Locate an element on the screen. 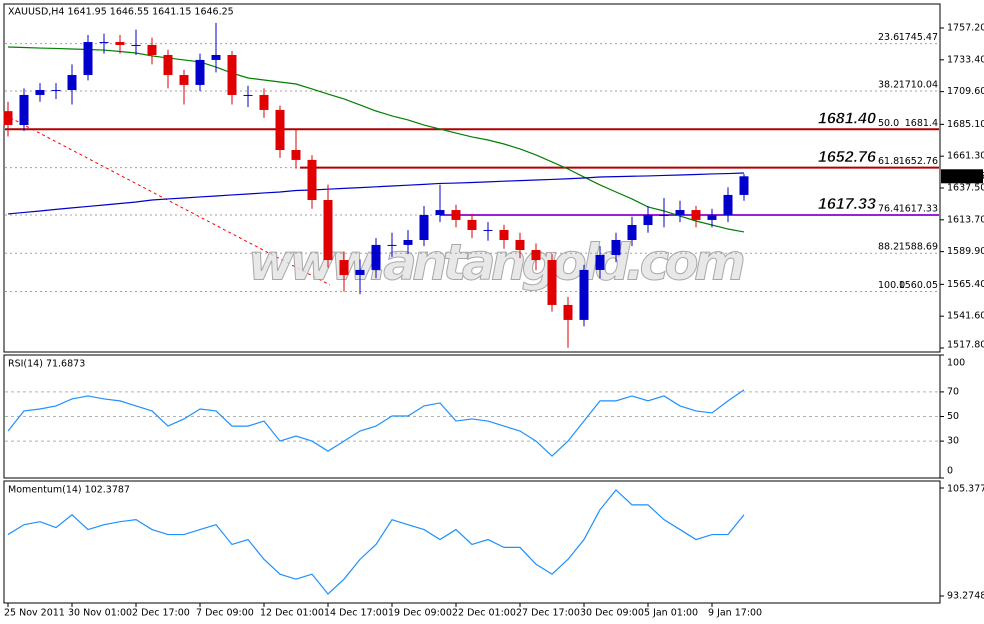 The height and width of the screenshot is (624, 984). fib-price: 1560.05 is located at coordinates (918, 285).